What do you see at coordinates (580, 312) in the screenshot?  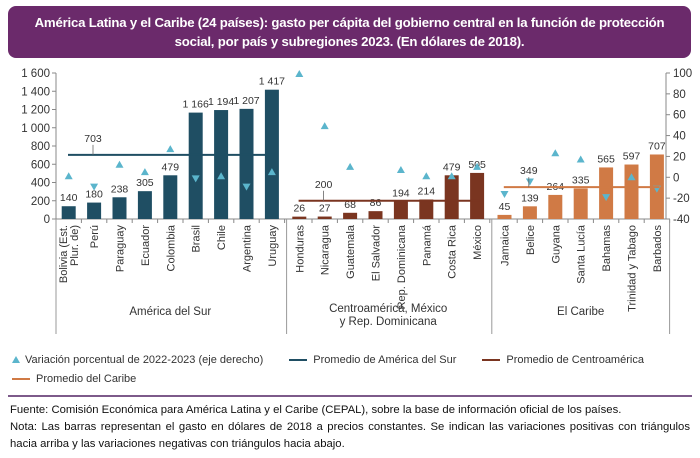 I see `group-label: El Caribe` at bounding box center [580, 312].